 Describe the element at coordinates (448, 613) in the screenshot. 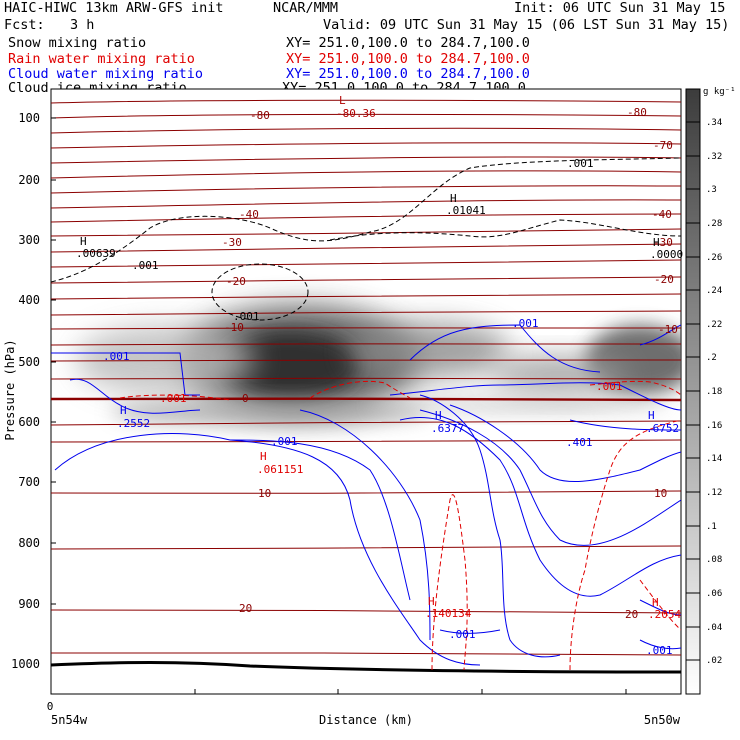

I see `extremum-value: .140134` at that location.